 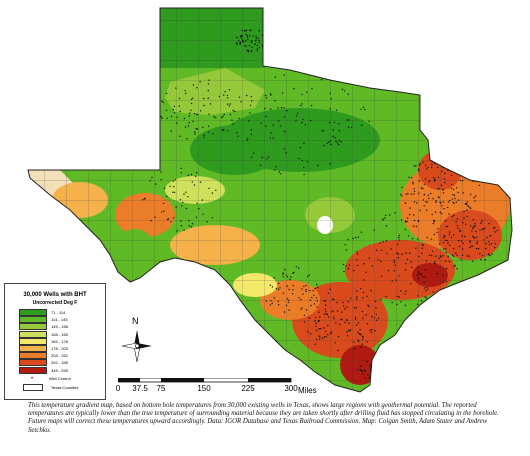 What do you see at coordinates (227, 388) in the screenshot?
I see `scale-bar: 0 37.5 75 150 225 300 Miles` at bounding box center [227, 388].